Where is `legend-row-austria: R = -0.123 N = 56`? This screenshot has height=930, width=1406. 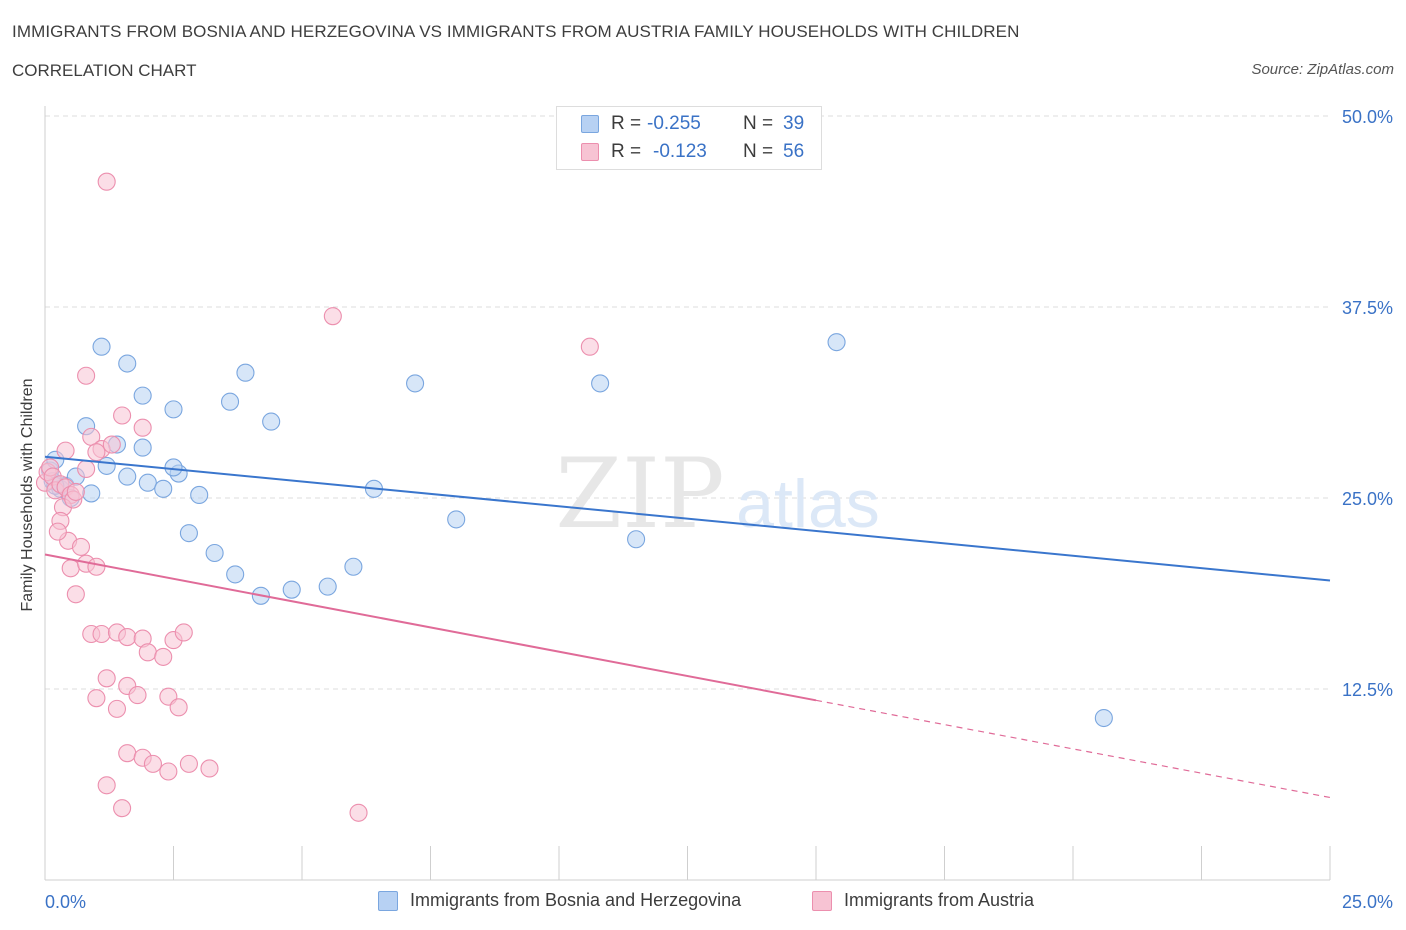
legend-row-austria: R = -0.123 N = 56 is located at coordinates (692, 152).